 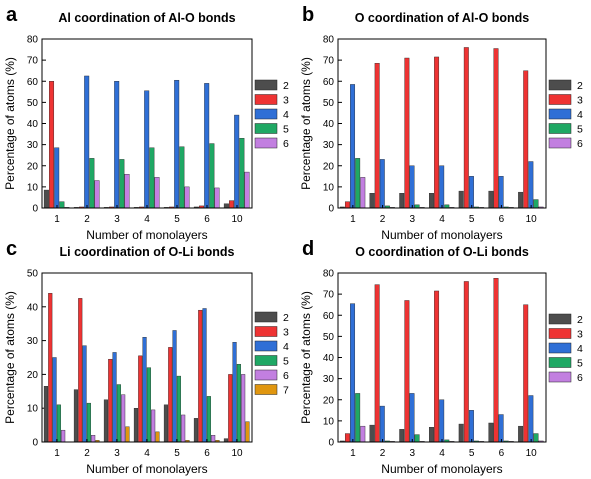 I want to click on legend: 2 3 4 5 6 7, so click(x=271, y=354).